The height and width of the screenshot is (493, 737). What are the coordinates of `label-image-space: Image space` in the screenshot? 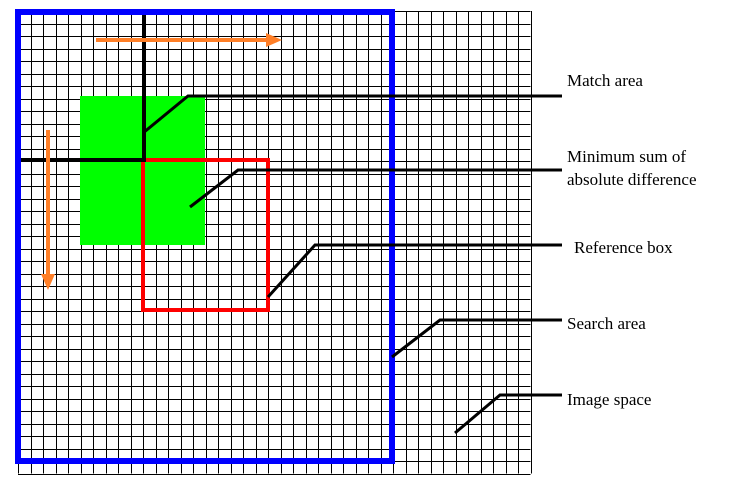 It's located at (609, 399).